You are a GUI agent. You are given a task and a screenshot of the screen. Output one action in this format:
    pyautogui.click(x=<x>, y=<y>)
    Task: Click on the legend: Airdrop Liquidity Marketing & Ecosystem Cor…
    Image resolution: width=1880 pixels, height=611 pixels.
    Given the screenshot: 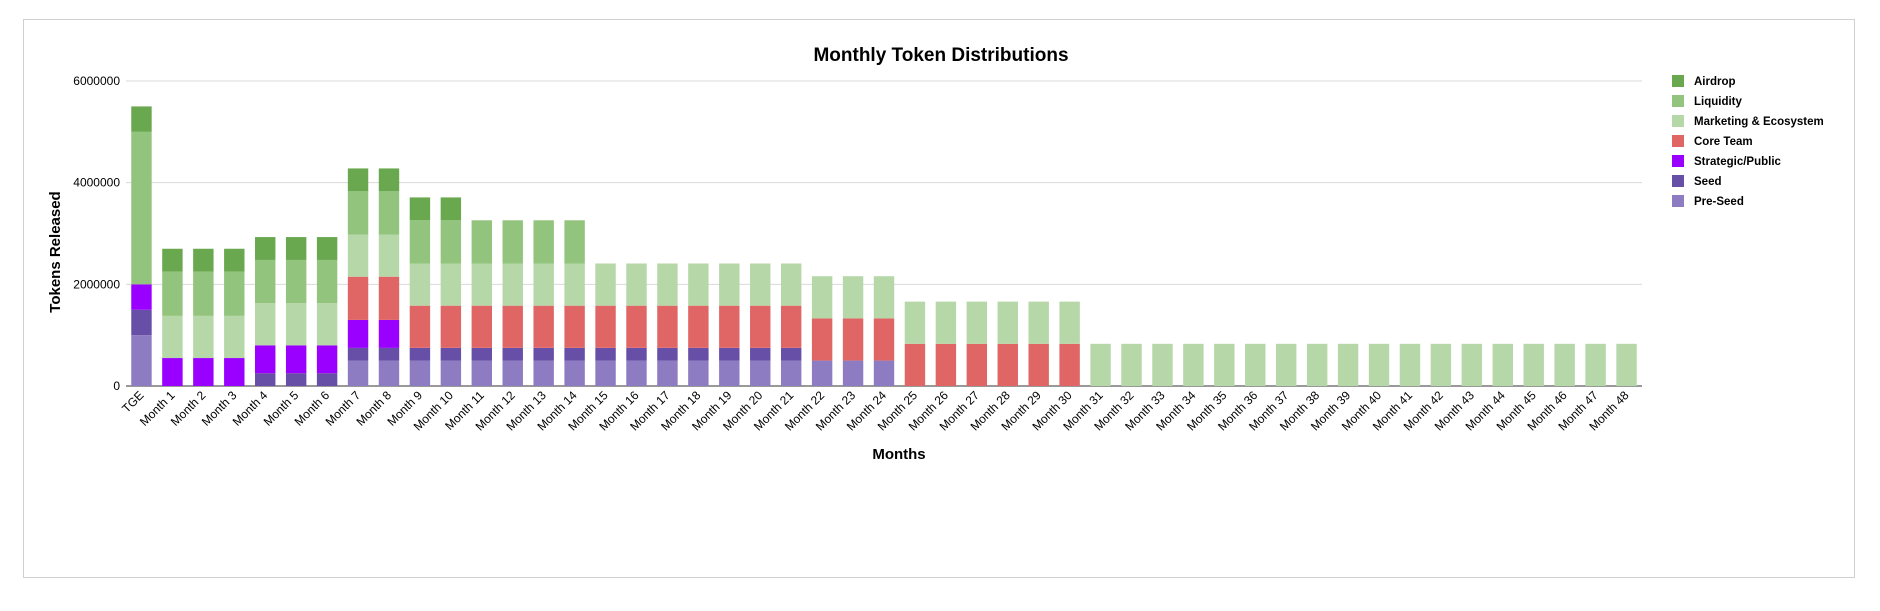 What is the action you would take?
    pyautogui.click(x=1748, y=141)
    